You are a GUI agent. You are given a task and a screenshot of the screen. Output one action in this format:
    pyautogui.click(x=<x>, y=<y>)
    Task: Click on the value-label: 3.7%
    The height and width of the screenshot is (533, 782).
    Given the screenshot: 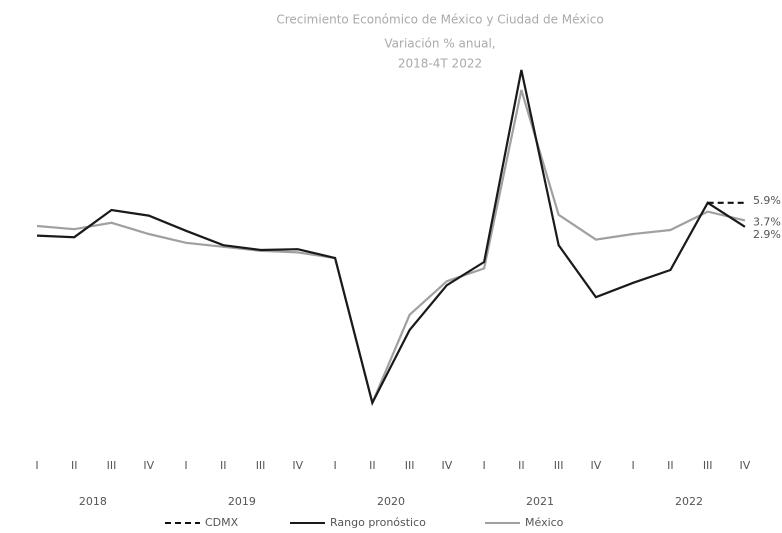 What is the action you would take?
    pyautogui.click(x=767, y=221)
    